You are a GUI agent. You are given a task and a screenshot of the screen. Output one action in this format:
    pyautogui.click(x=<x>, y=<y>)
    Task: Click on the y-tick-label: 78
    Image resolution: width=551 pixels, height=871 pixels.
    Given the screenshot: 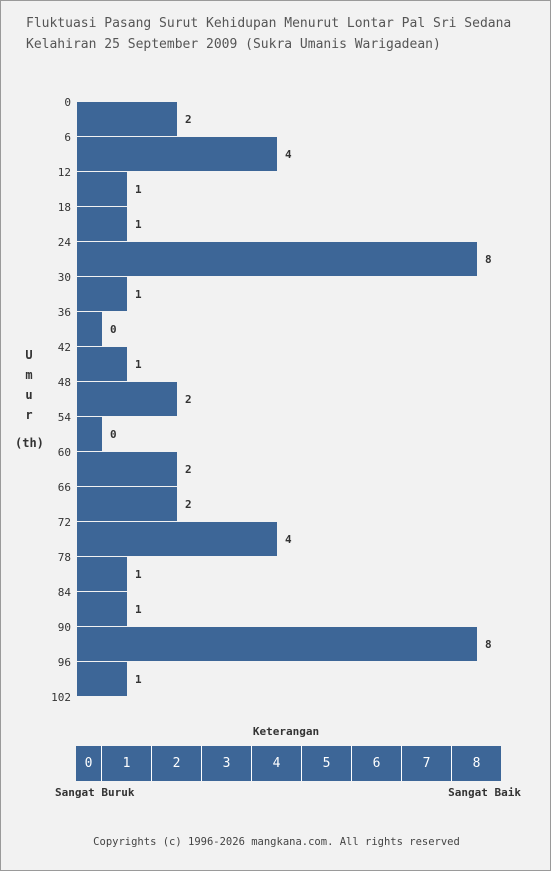 What is the action you would take?
    pyautogui.click(x=64, y=557)
    